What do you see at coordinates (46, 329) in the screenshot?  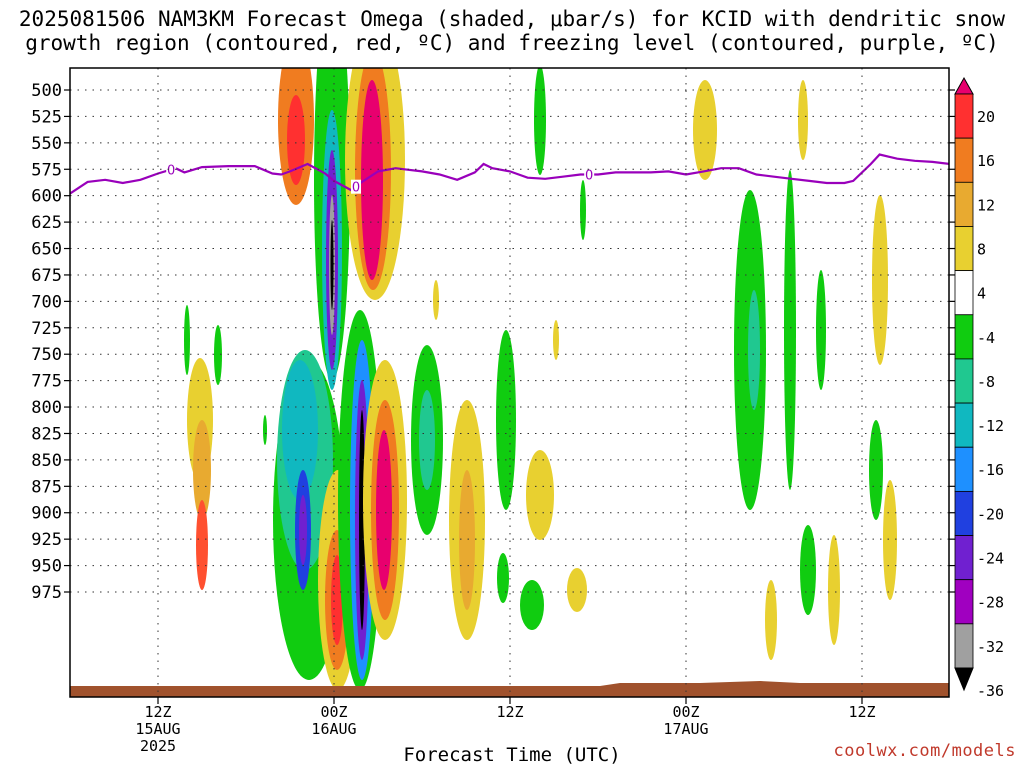 I see `y-tick-label: 725` at bounding box center [46, 329].